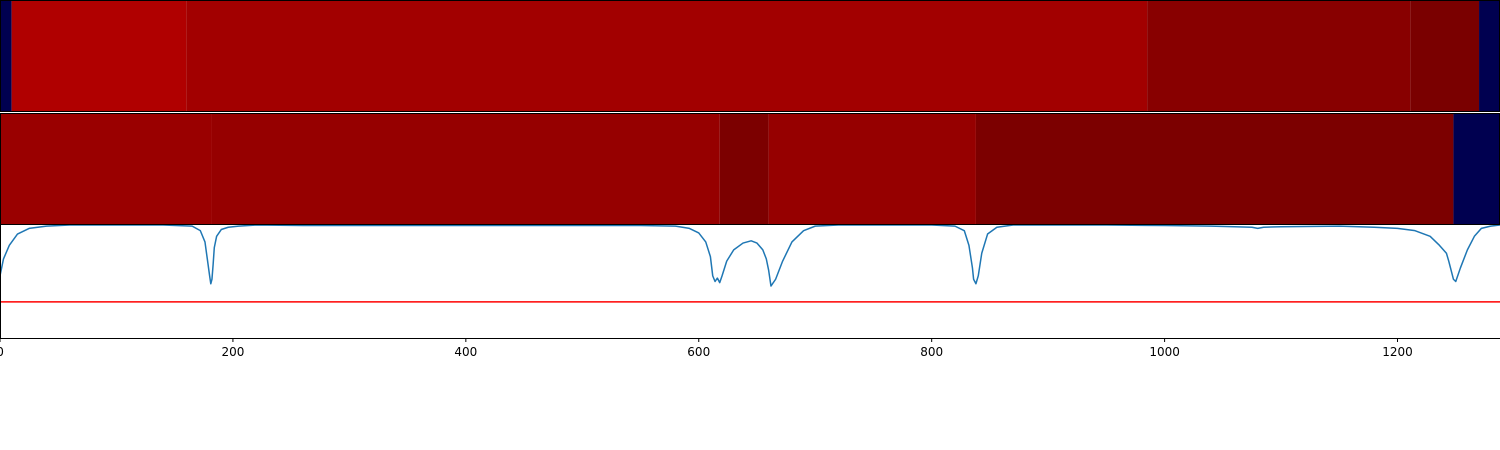 The image size is (1500, 450). I want to click on x-axis: 0 200 400 600 800 1000 1200, so click(706, 348).